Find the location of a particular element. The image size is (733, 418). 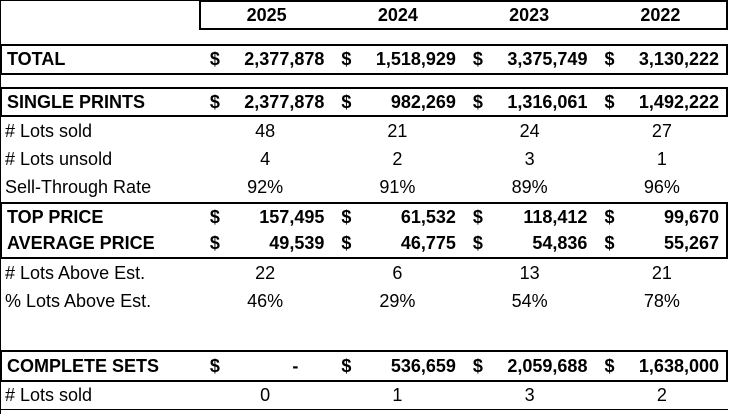

column-header-2024: 2024 is located at coordinates (397, 14).